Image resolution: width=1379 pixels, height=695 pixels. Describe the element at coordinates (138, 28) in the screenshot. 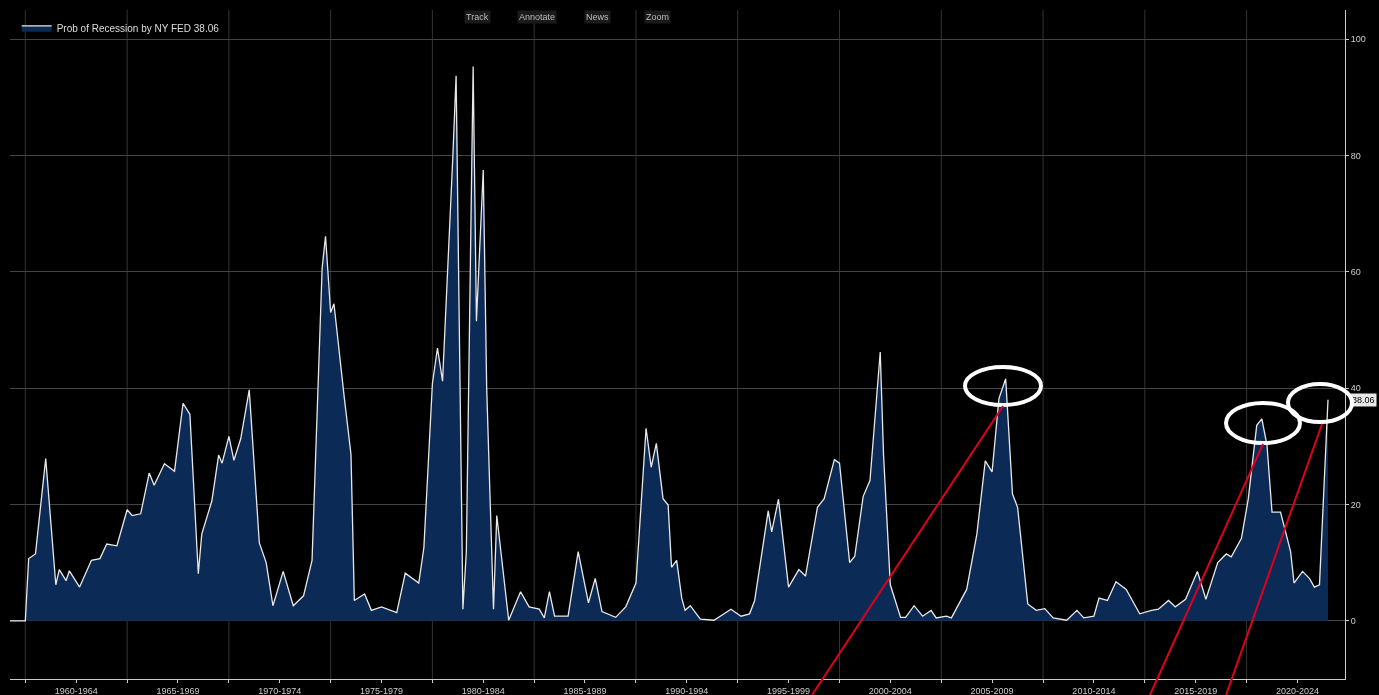

I see `legend-label: Prob of Recession by NY FED 38.06` at that location.